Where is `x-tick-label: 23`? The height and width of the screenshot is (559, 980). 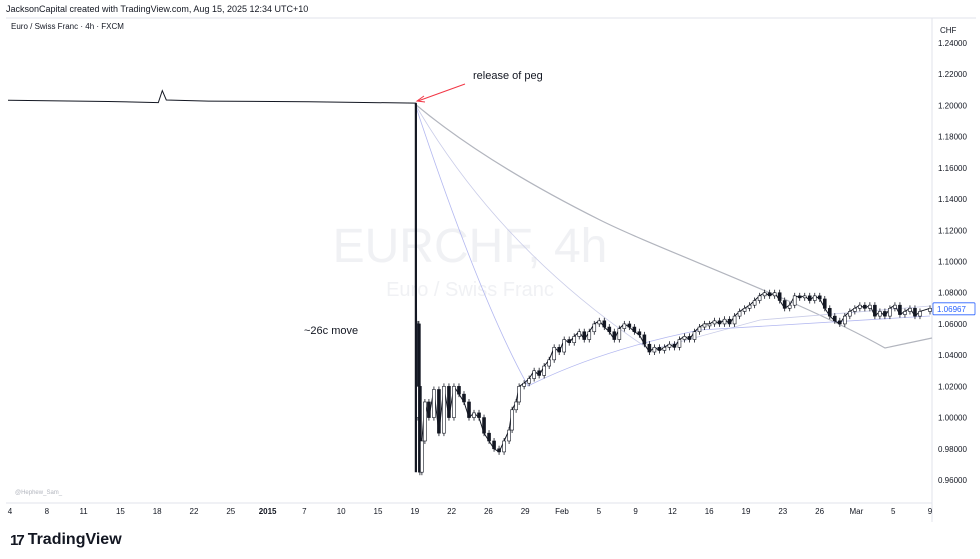
x-tick-label: 23 is located at coordinates (782, 511).